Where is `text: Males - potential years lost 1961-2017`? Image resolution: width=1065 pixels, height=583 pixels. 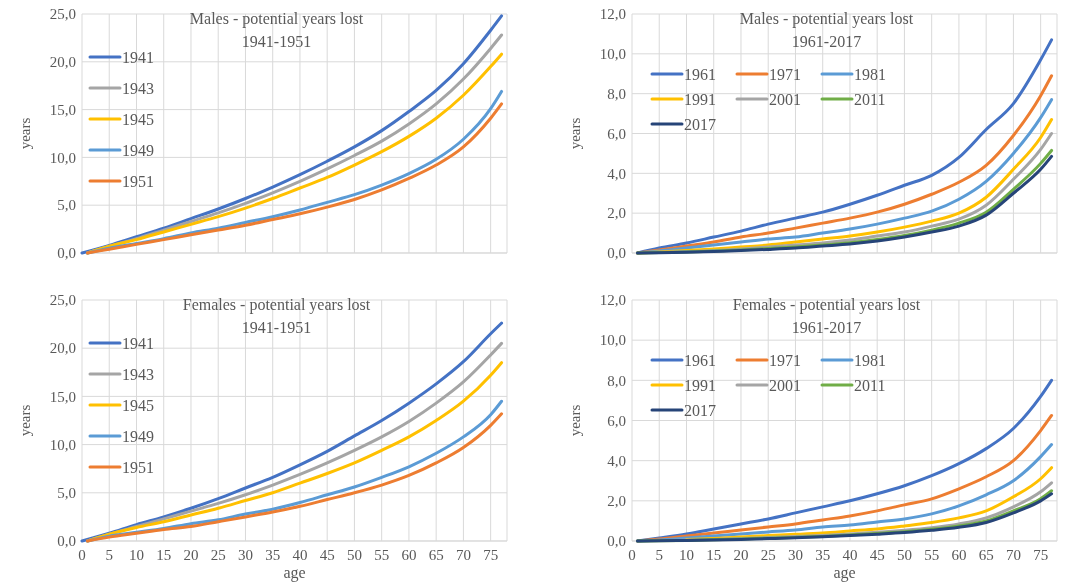 text: Males - potential years lost 1961-2017 is located at coordinates (826, 30).